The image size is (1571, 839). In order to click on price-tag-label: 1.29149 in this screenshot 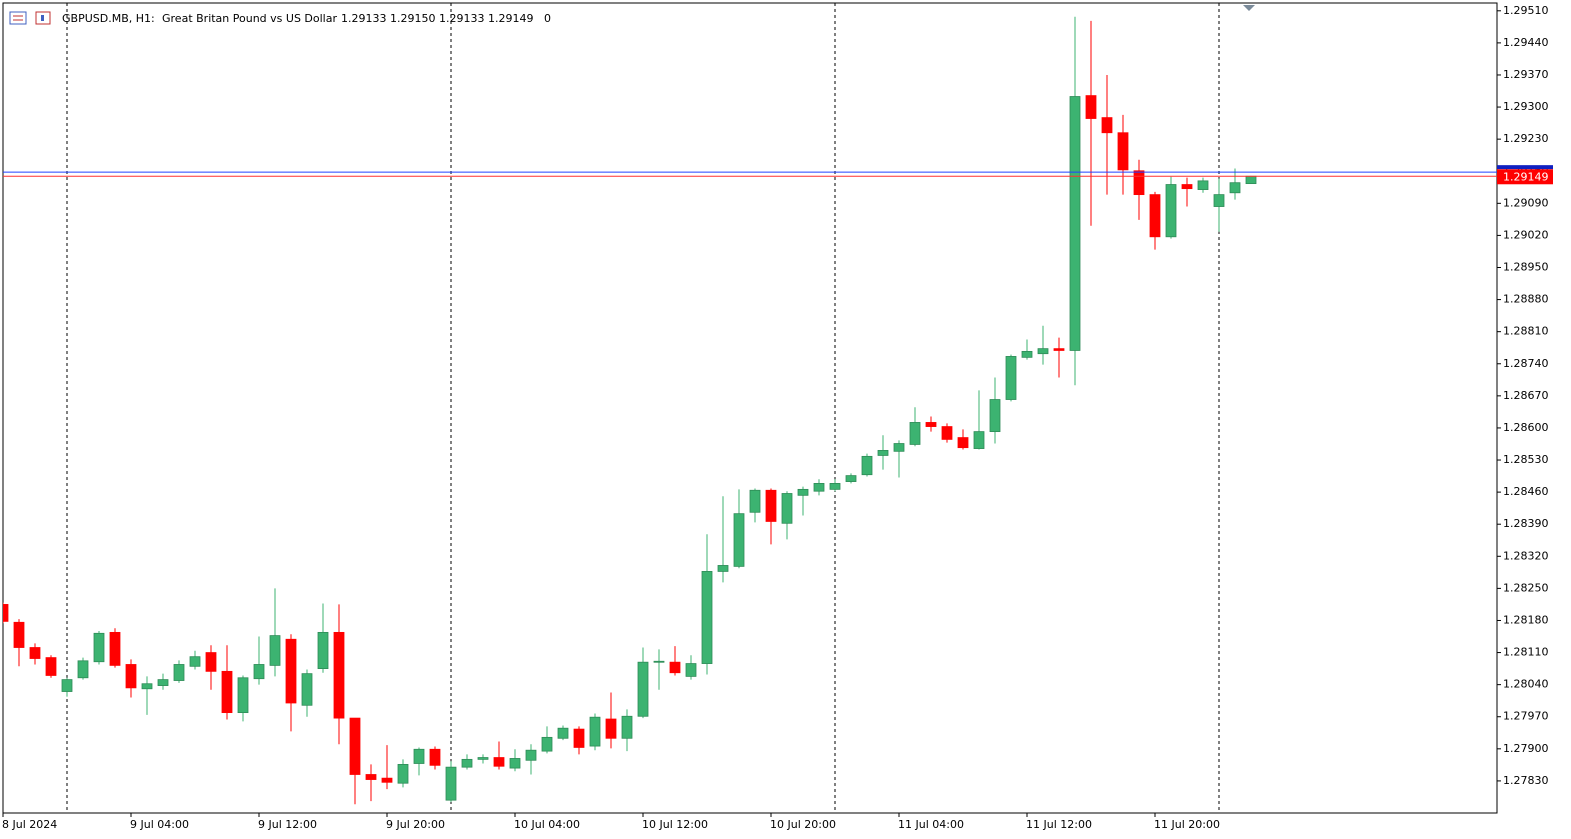, I will do `click(1526, 176)`.